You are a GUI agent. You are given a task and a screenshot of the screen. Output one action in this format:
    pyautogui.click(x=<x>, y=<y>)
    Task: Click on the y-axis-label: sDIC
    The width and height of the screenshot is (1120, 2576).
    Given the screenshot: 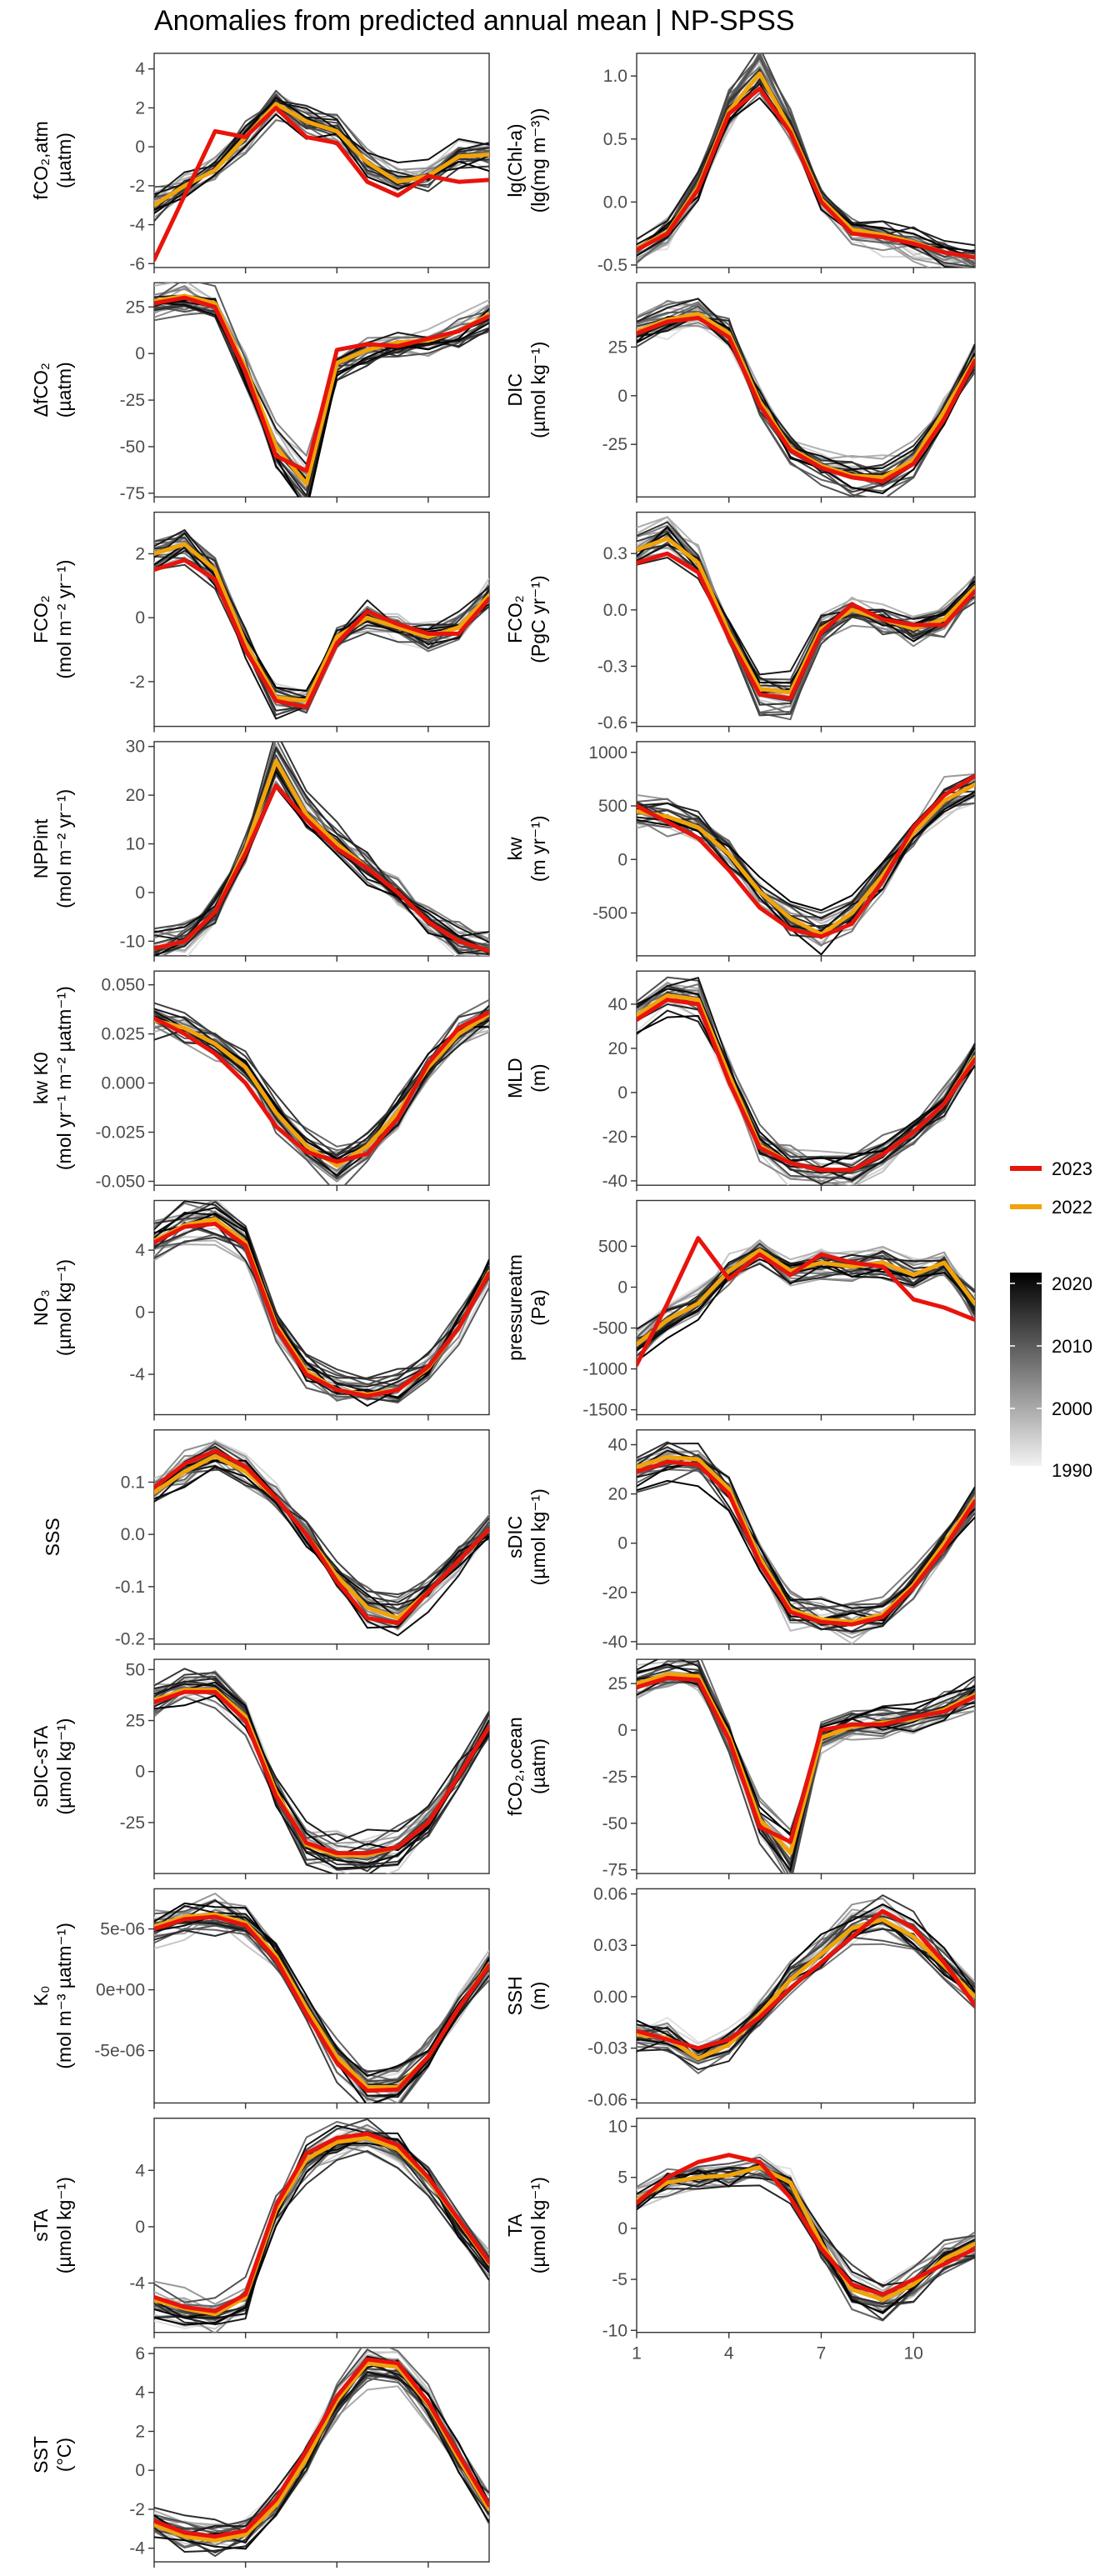 What is the action you would take?
    pyautogui.click(x=515, y=1537)
    